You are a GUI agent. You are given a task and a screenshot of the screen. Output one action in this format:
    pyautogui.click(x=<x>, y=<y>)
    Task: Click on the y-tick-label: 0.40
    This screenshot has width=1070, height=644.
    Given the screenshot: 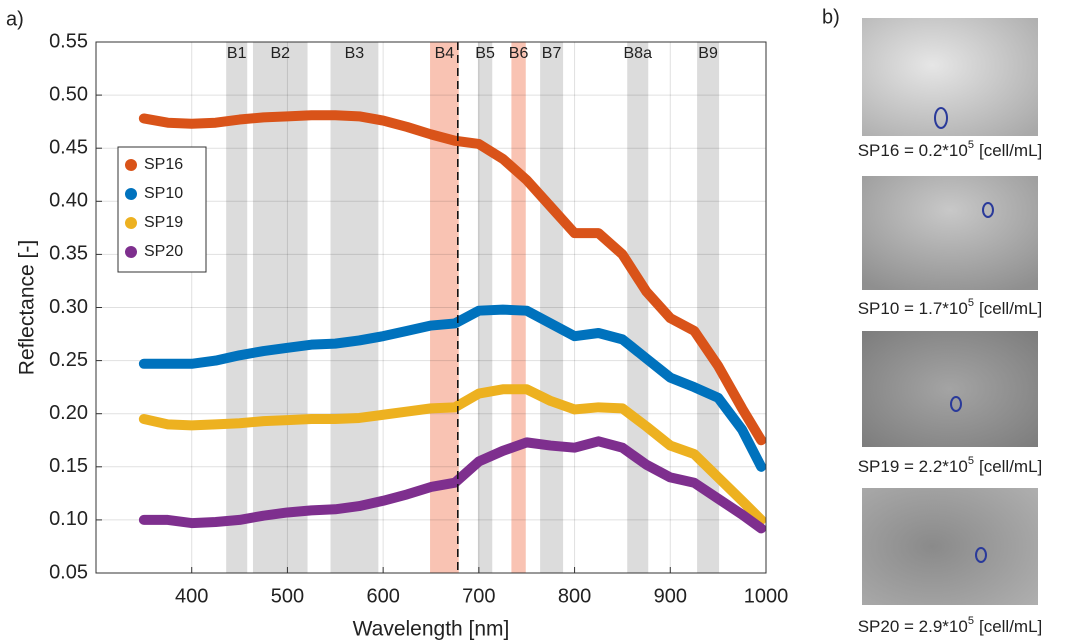 What is the action you would take?
    pyautogui.click(x=68, y=201)
    